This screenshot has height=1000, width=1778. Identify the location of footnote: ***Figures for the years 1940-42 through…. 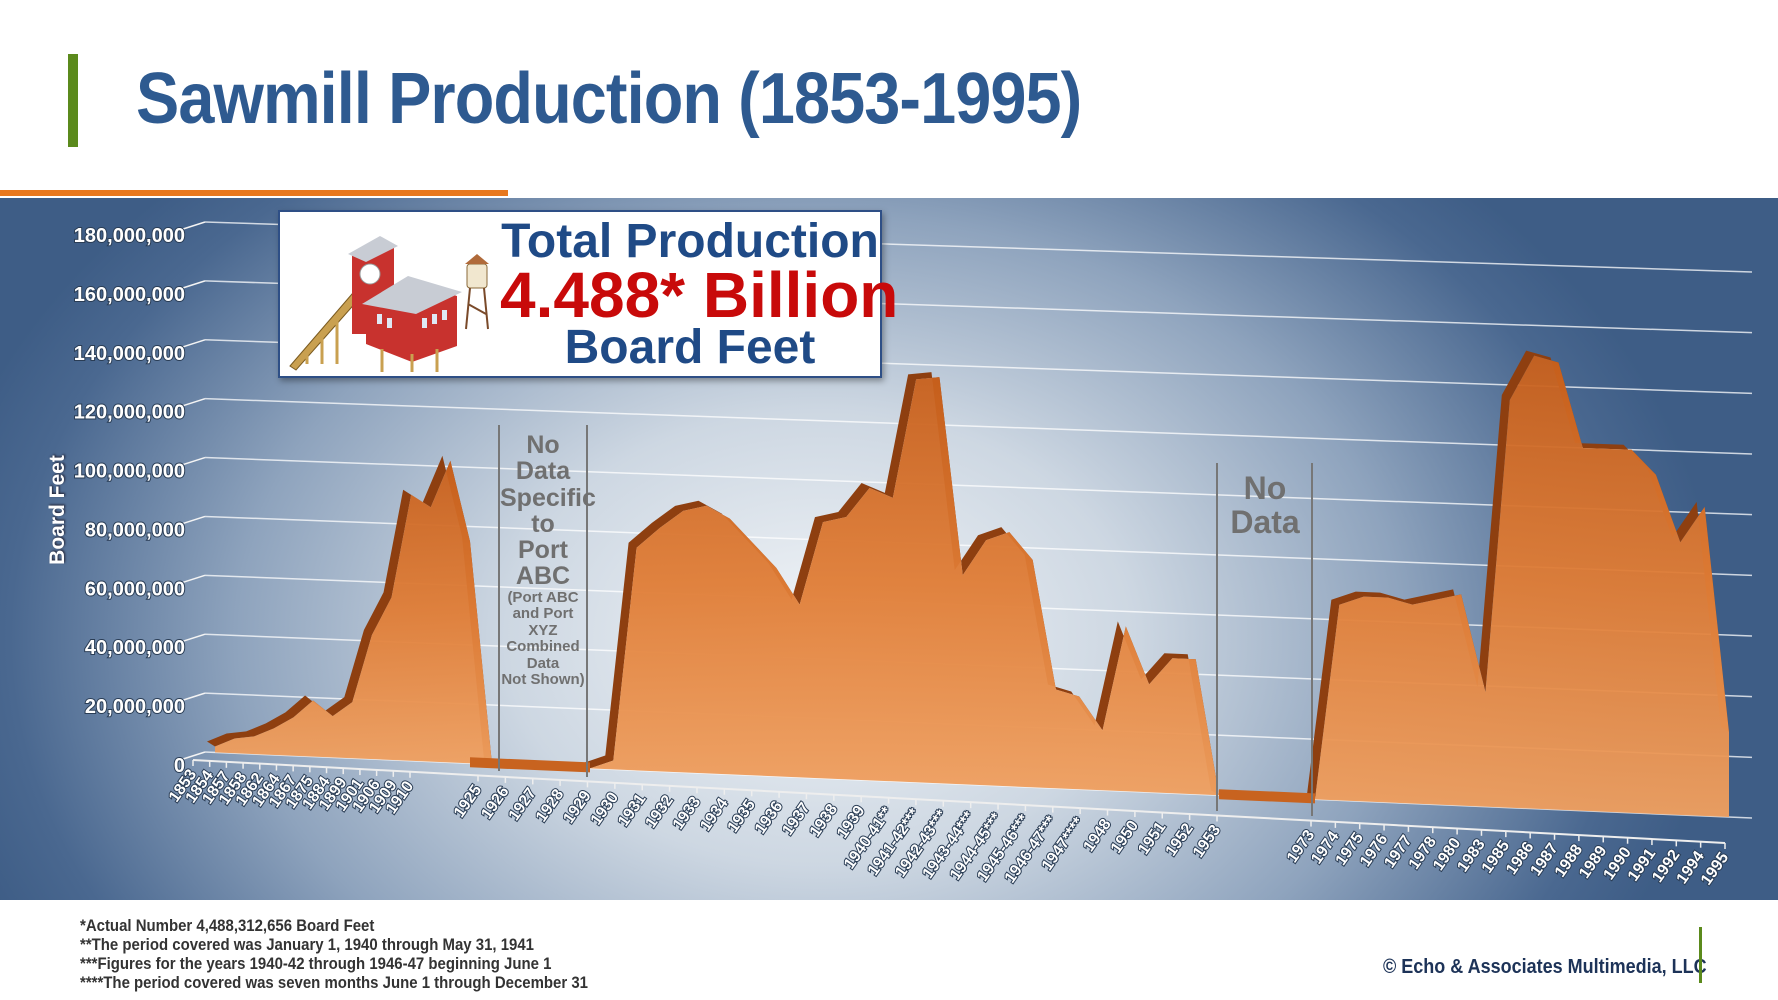
(316, 963).